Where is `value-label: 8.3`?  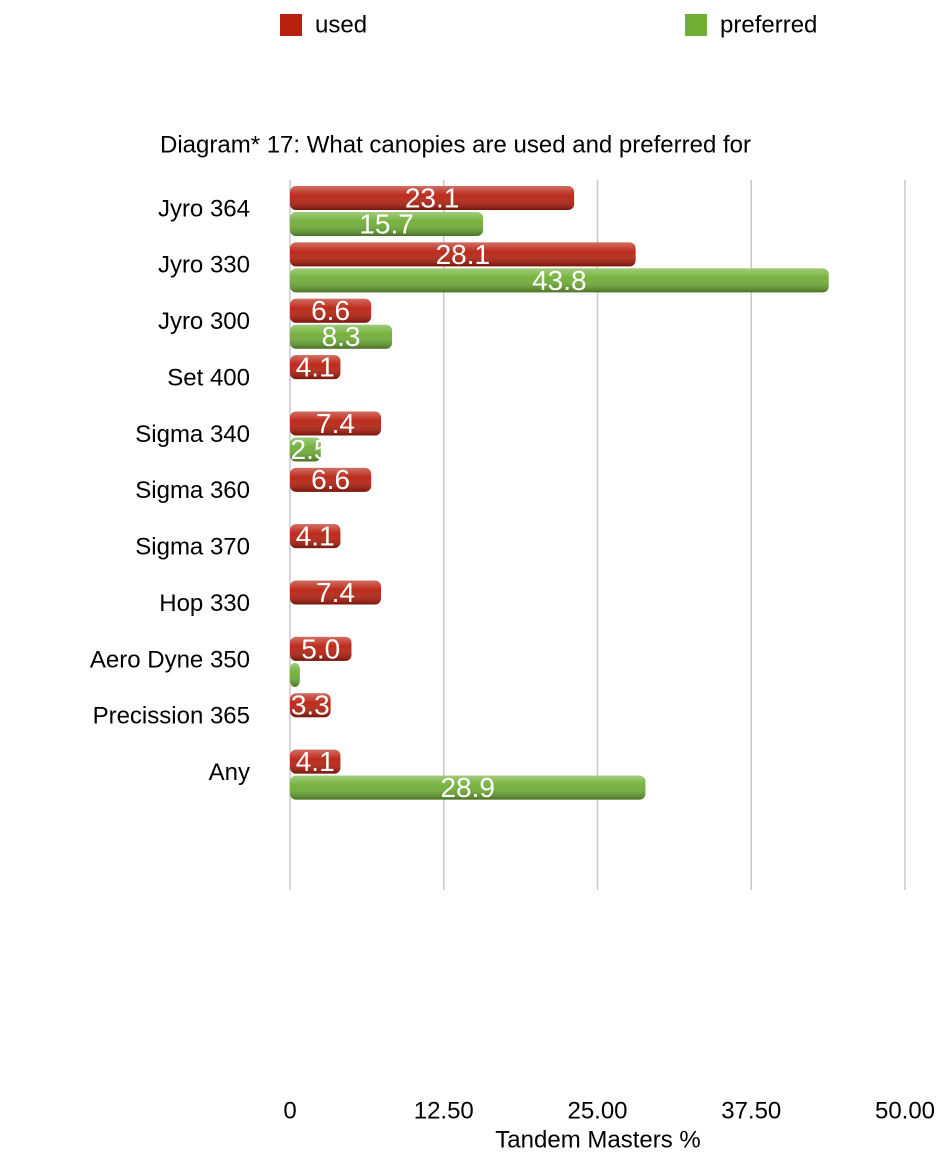 value-label: 8.3 is located at coordinates (341, 336).